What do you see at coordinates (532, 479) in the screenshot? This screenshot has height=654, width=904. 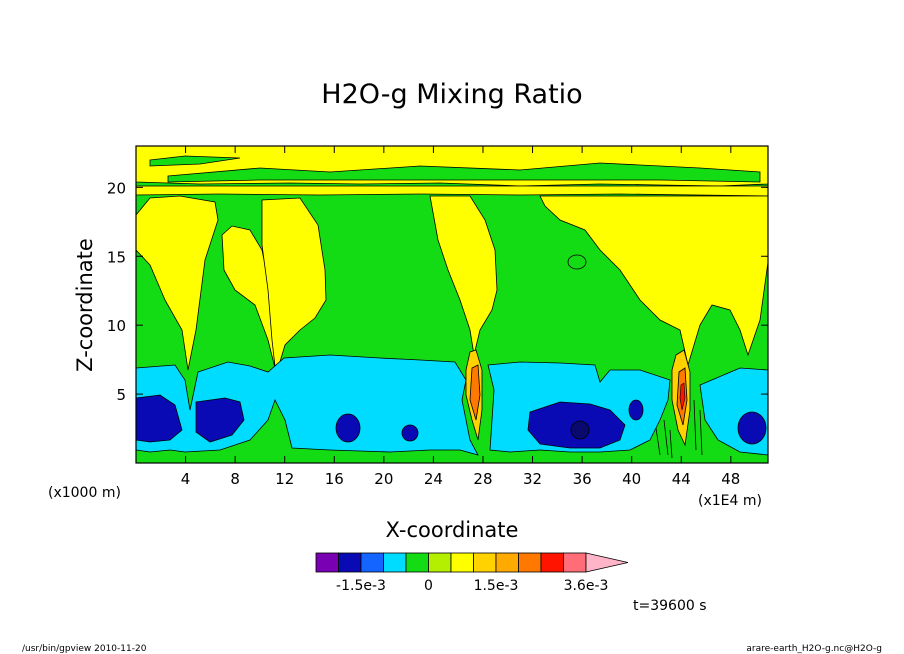 I see `x-tick-label: 32` at bounding box center [532, 479].